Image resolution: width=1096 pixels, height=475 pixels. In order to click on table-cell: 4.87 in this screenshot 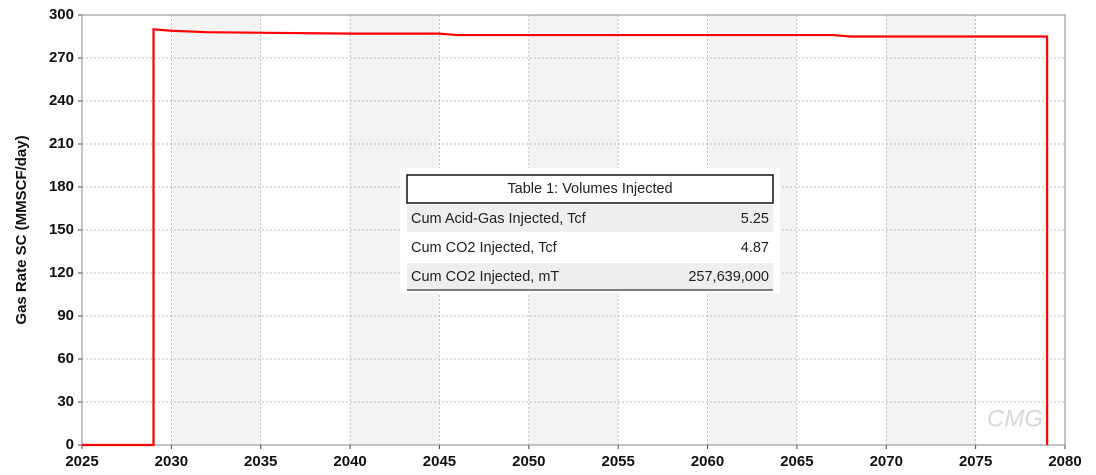, I will do `click(755, 248)`.